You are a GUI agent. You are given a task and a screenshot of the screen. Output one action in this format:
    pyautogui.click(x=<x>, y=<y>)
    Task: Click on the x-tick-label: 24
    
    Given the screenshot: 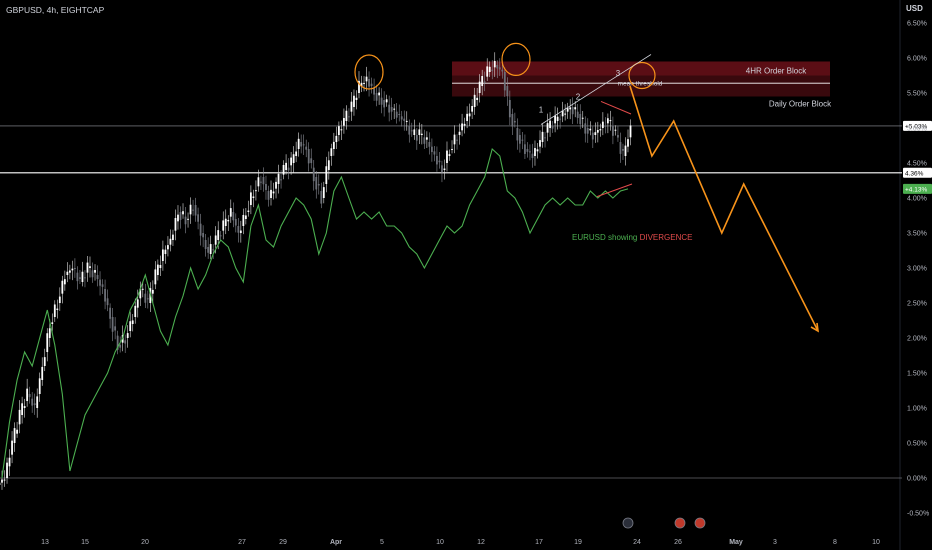 What is the action you would take?
    pyautogui.click(x=637, y=542)
    